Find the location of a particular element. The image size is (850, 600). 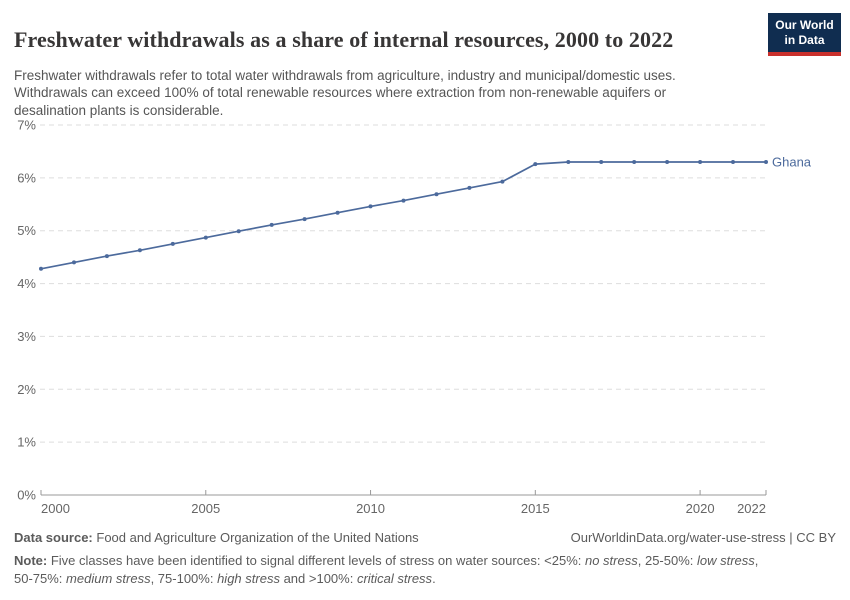

note-fragment: , 50-75%: is located at coordinates (386, 569).